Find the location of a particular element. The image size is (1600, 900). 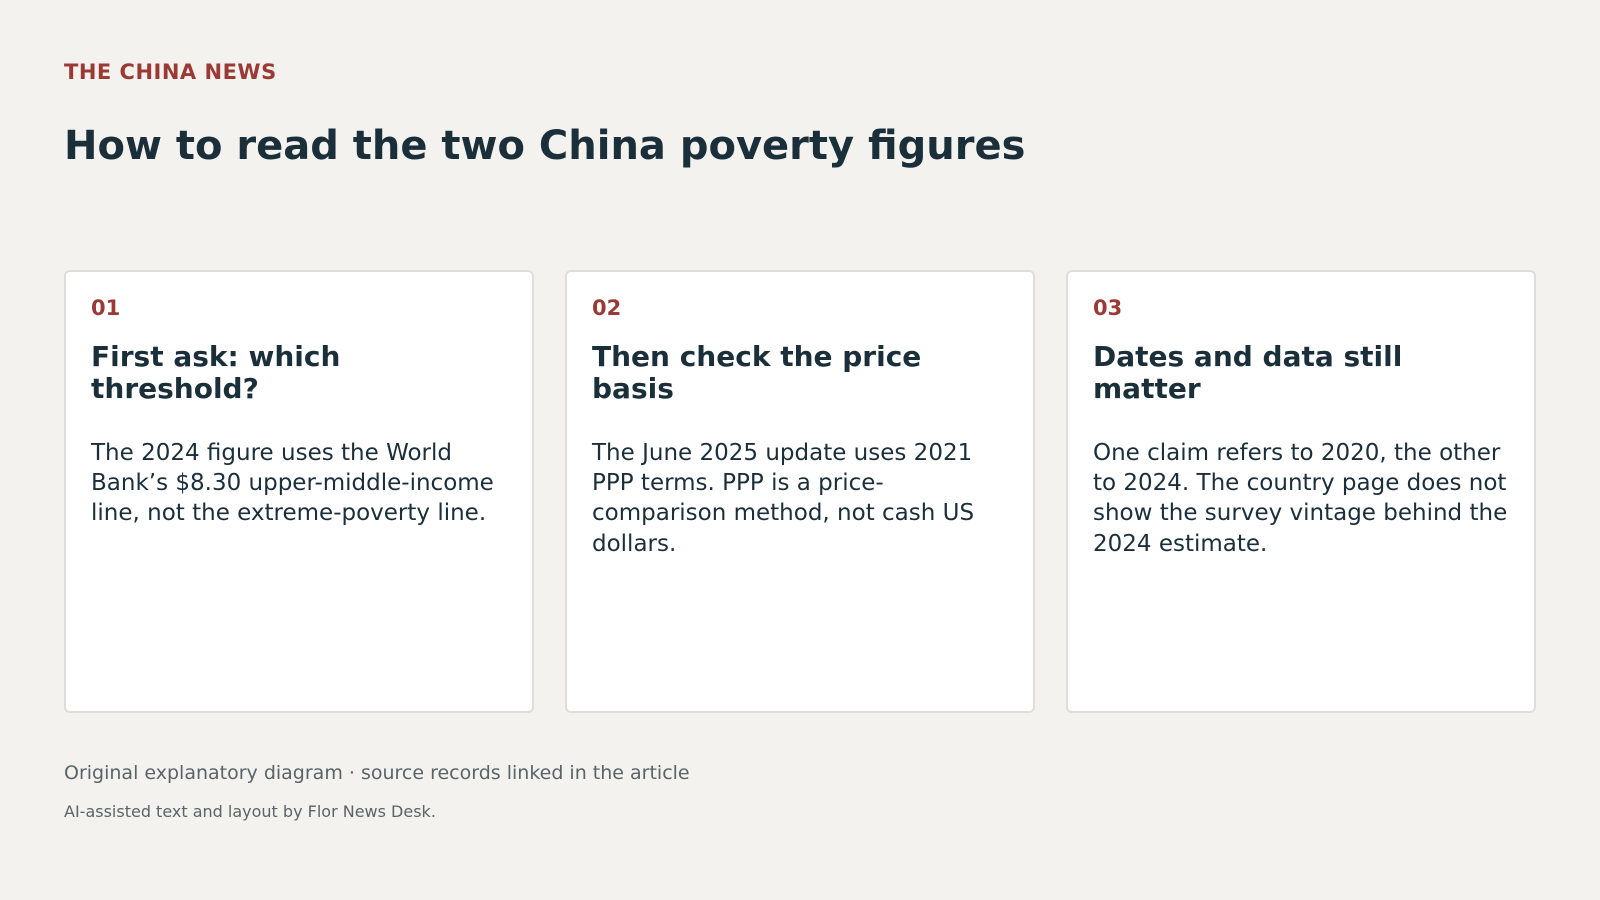

publication-name: THE CHINA NEWS is located at coordinates (170, 72).